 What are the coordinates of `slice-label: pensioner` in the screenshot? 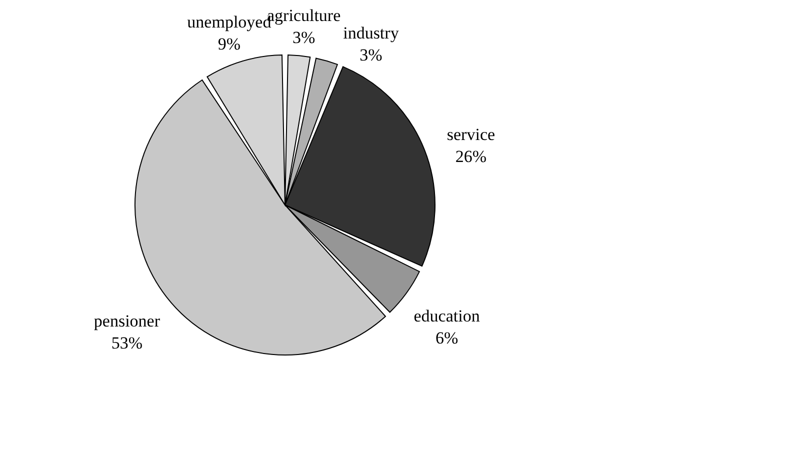 It's located at (127, 320).